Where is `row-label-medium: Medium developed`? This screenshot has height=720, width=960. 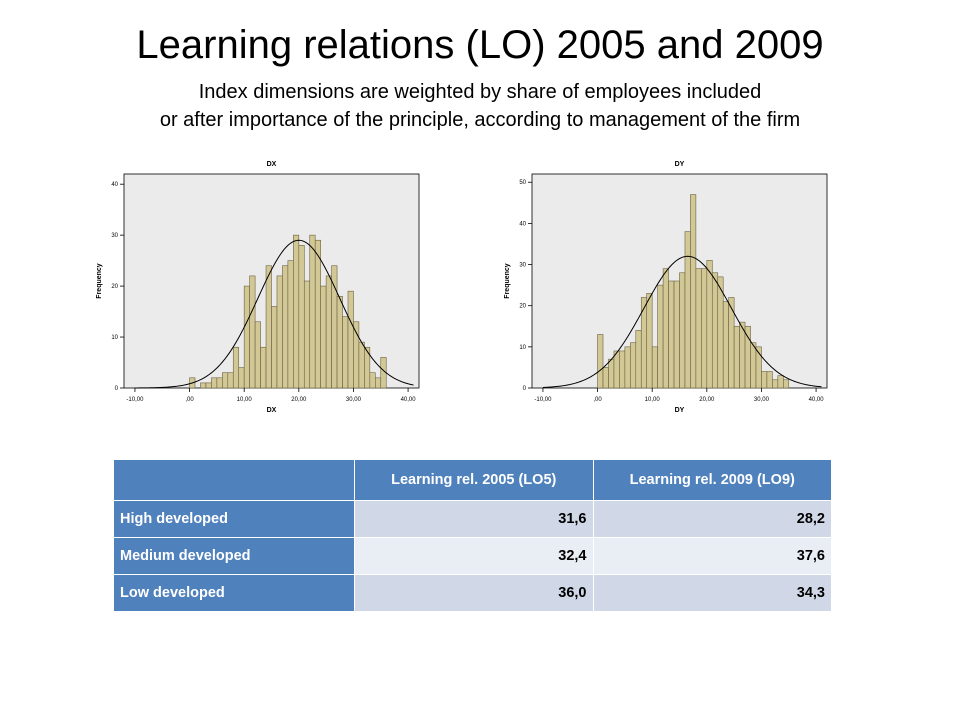
row-label-medium: Medium developed is located at coordinates (234, 556).